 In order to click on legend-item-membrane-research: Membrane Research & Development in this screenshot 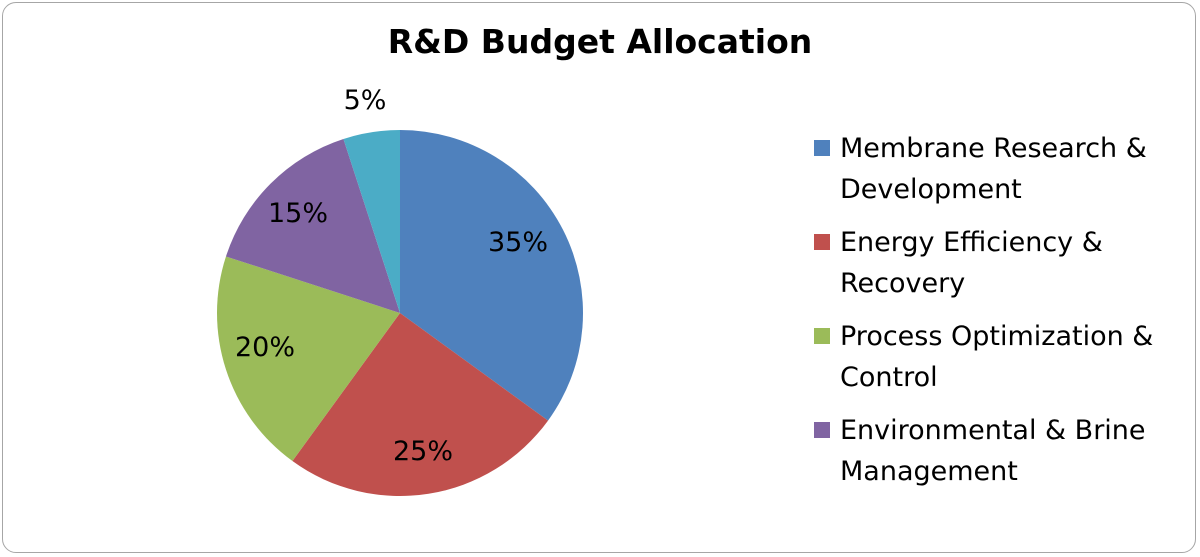, I will do `click(1002, 169)`.